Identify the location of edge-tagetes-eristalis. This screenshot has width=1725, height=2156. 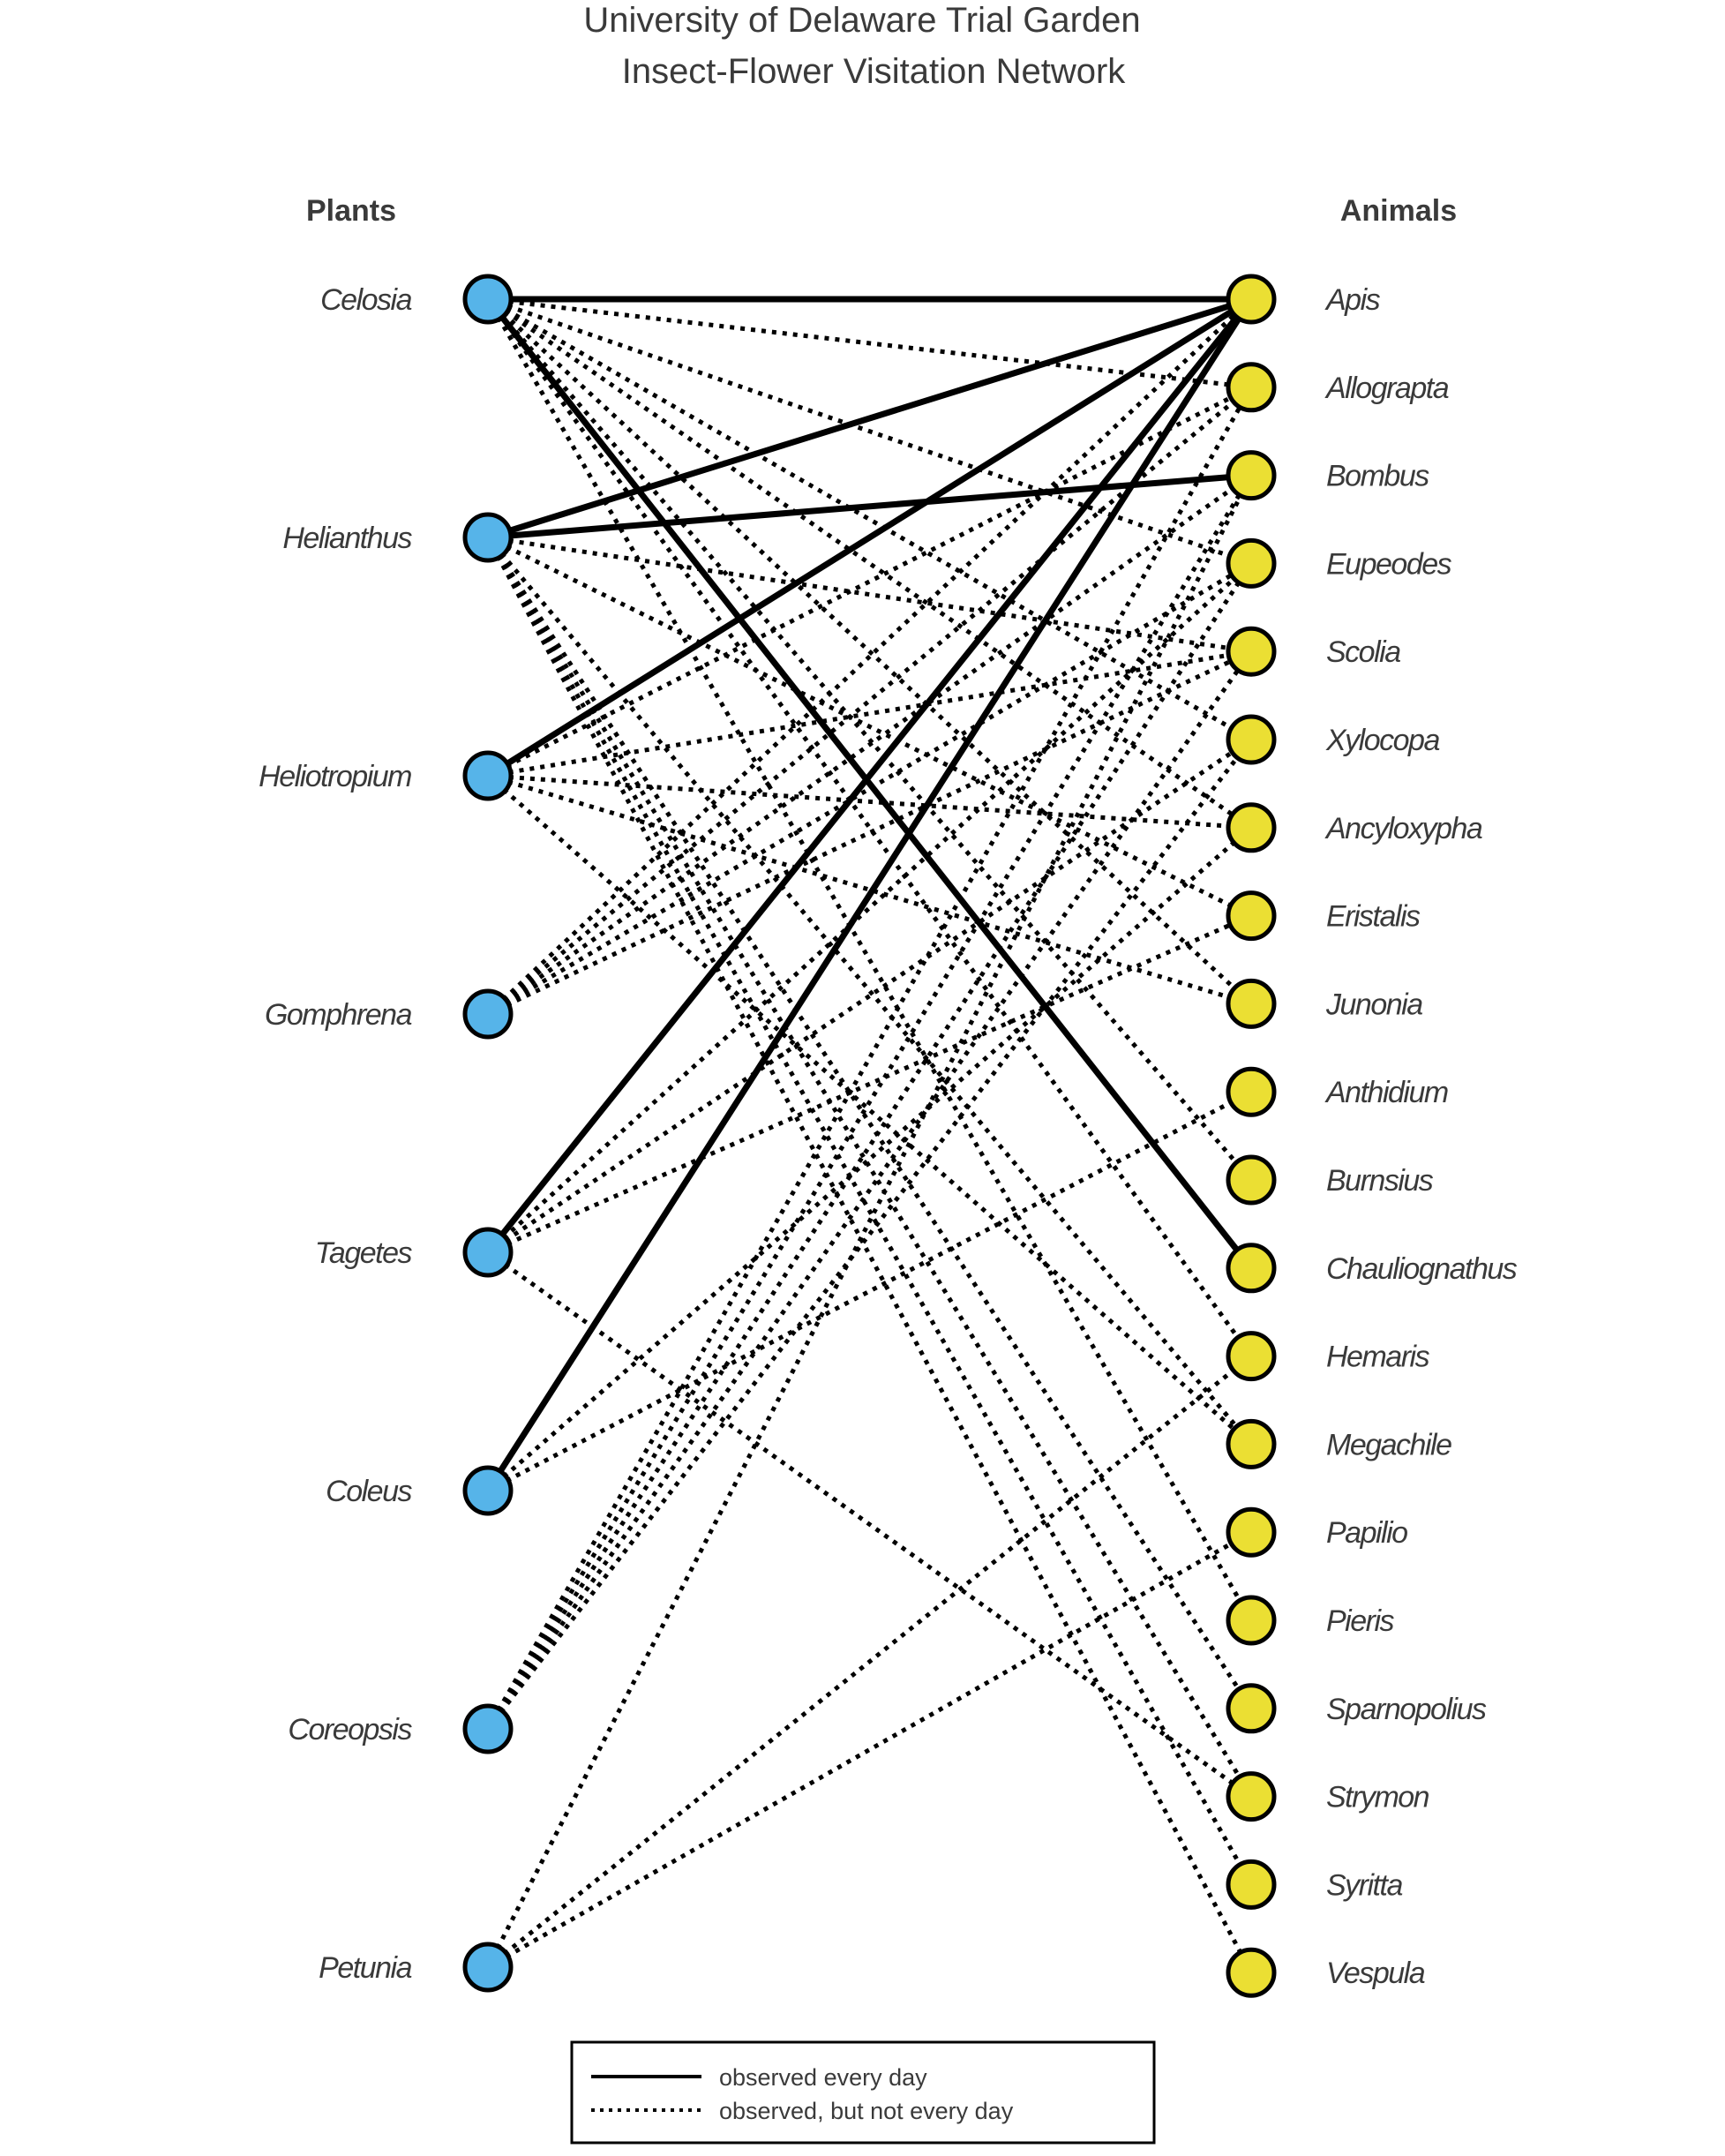
(869, 1084).